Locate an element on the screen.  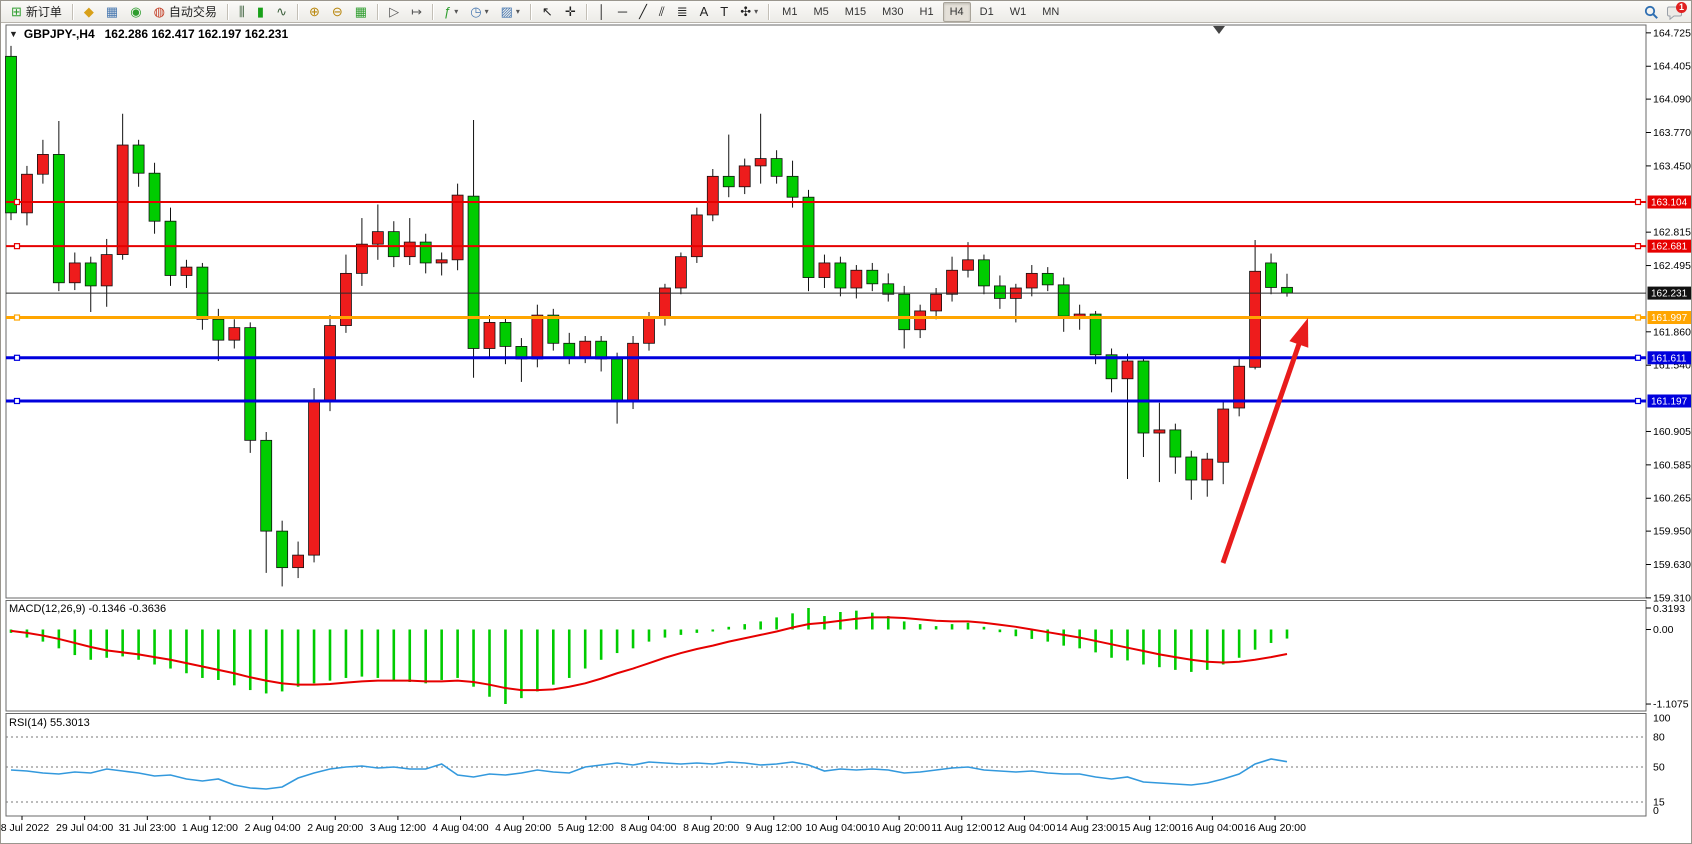
macd-tick-label: 0.3193 is located at coordinates (1669, 609).